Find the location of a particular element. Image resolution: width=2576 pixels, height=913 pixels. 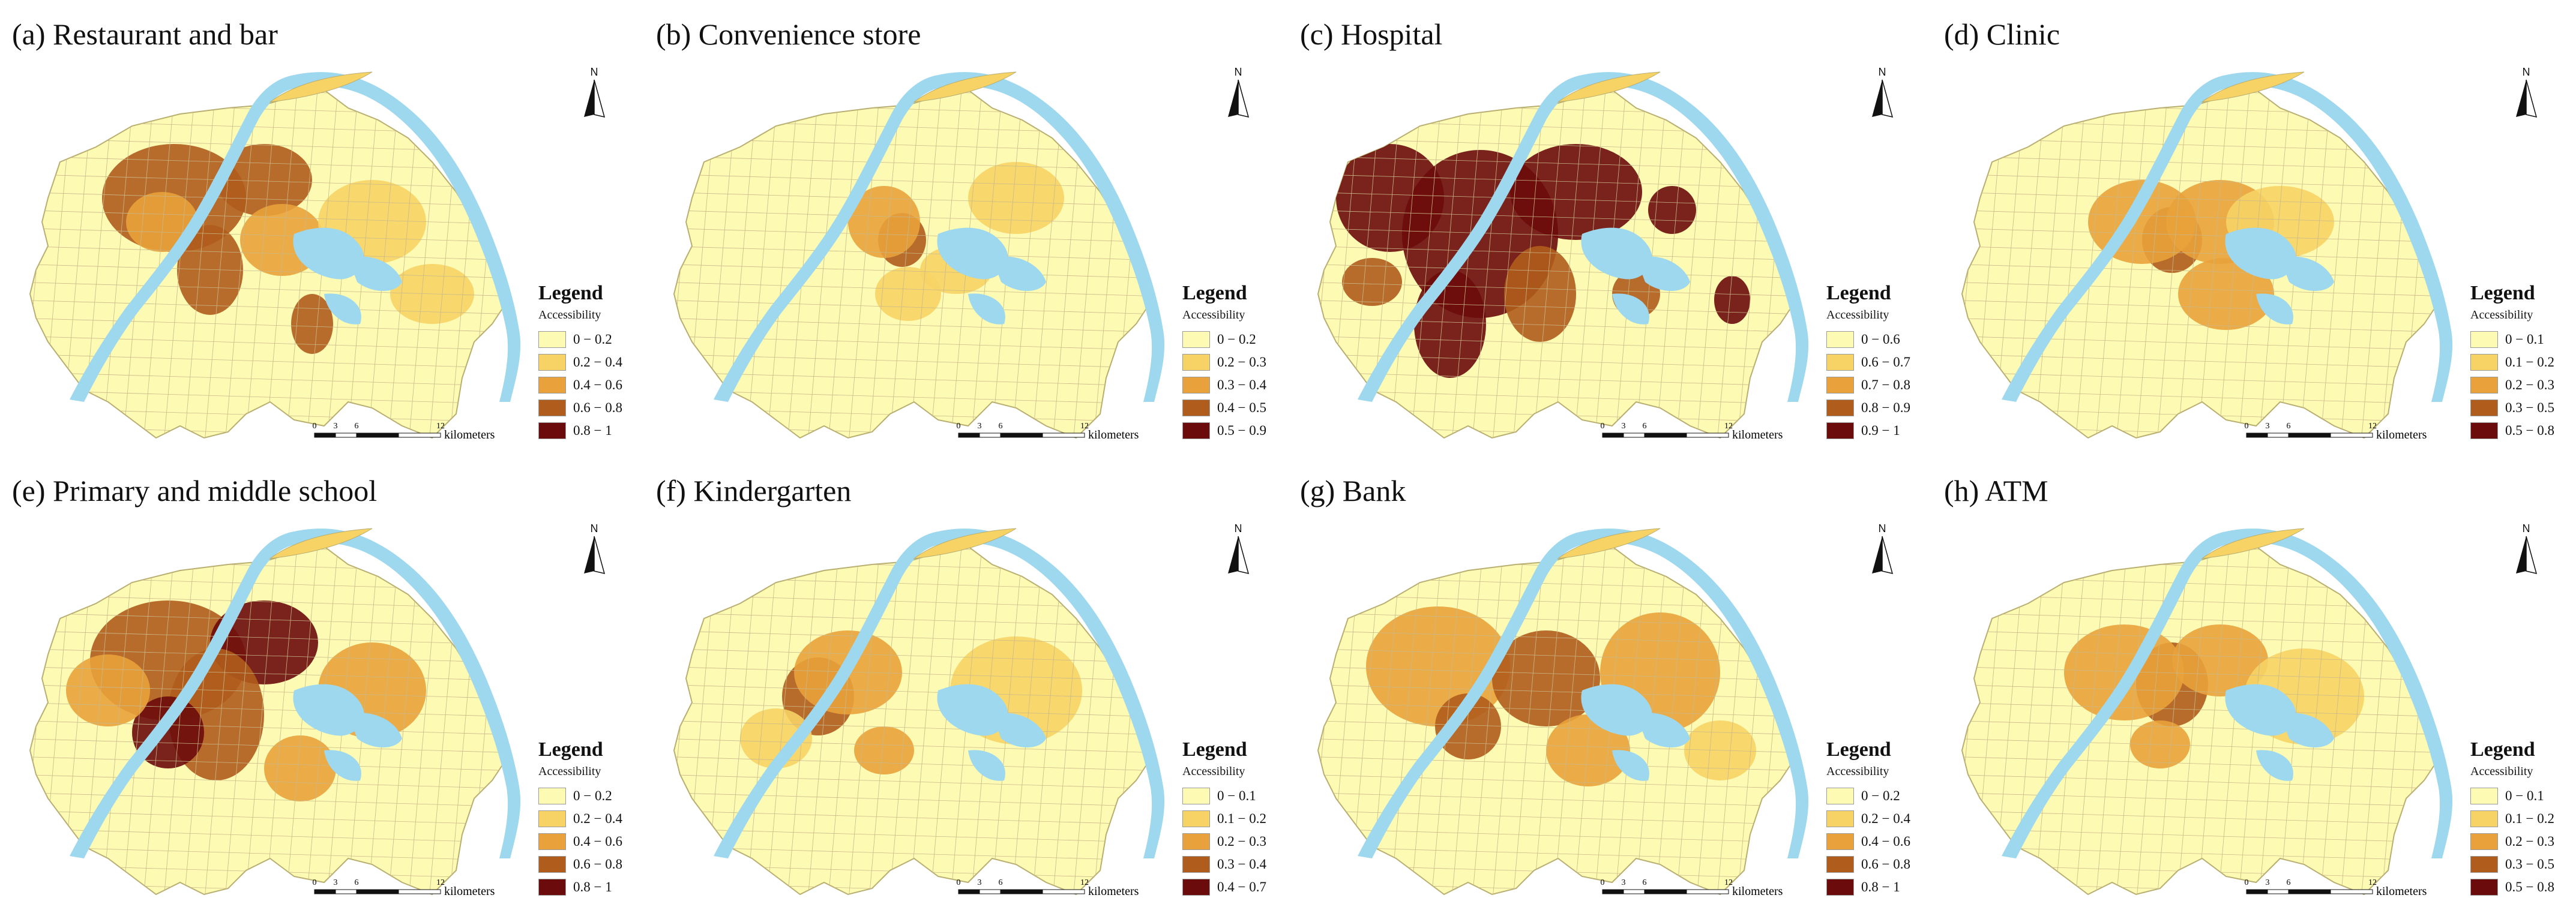

legend-label: 0.4 − 0.6 is located at coordinates (597, 385).